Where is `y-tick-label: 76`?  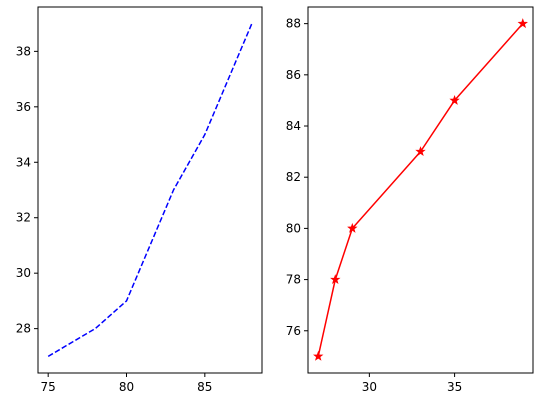 y-tick-label: 76 is located at coordinates (293, 331).